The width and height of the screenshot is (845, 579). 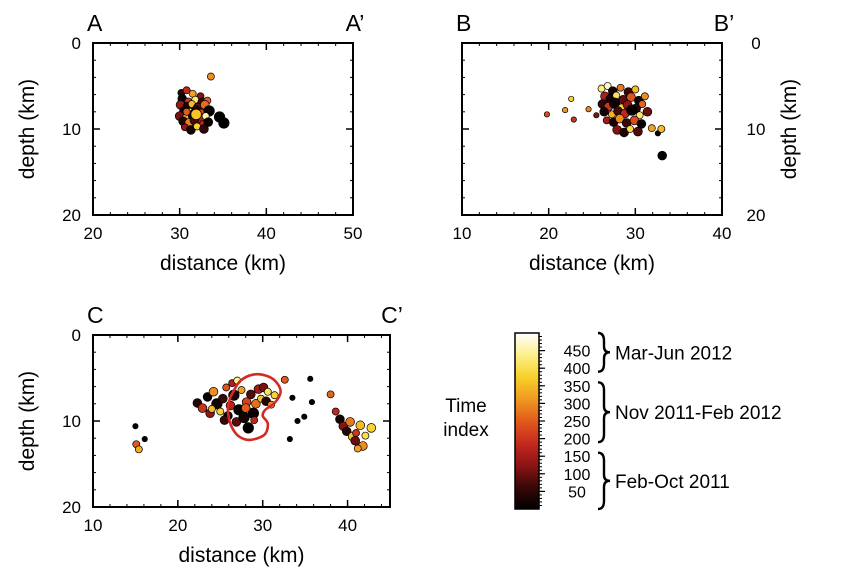 What do you see at coordinates (673, 353) in the screenshot?
I see `period-label: Mar-Jun 2012` at bounding box center [673, 353].